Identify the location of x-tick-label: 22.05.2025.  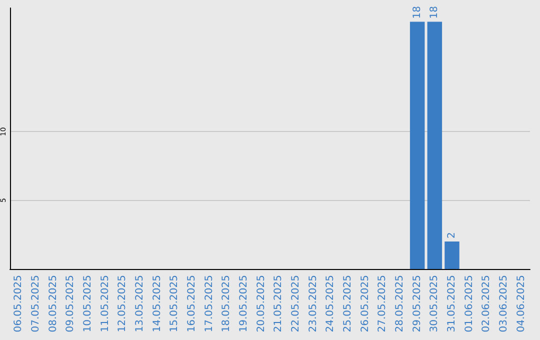
(296, 303).